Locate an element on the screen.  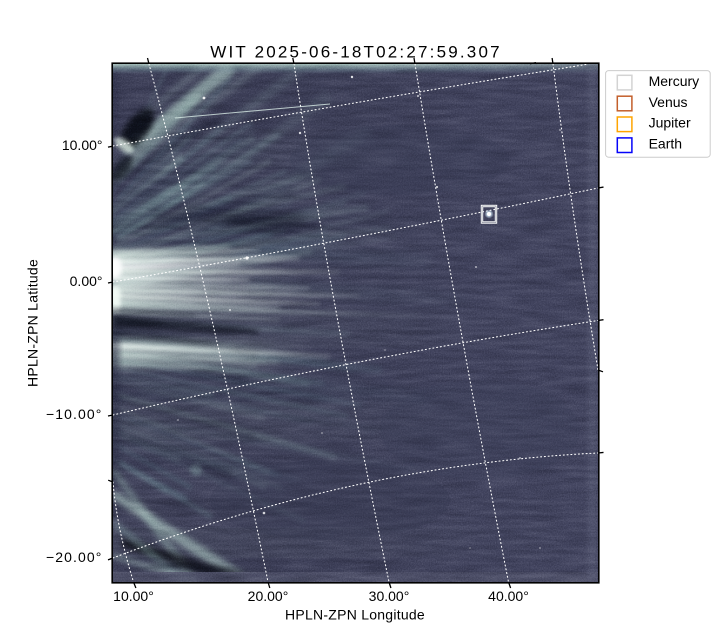
svg-text: −10.00° is located at coordinates (74, 414).